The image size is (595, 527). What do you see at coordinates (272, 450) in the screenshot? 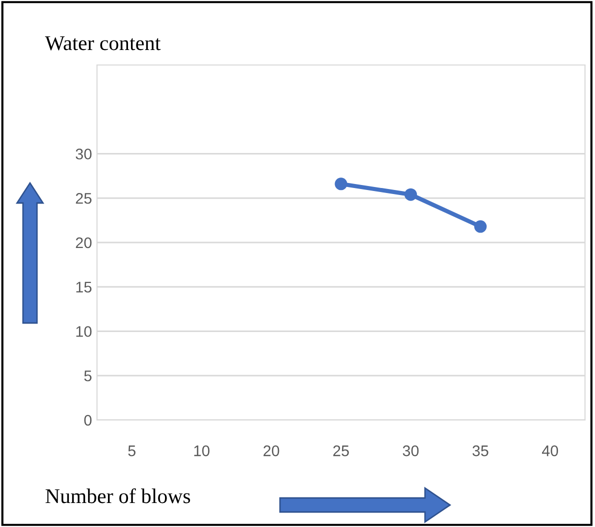
I see `x-tick-label: 20` at bounding box center [272, 450].